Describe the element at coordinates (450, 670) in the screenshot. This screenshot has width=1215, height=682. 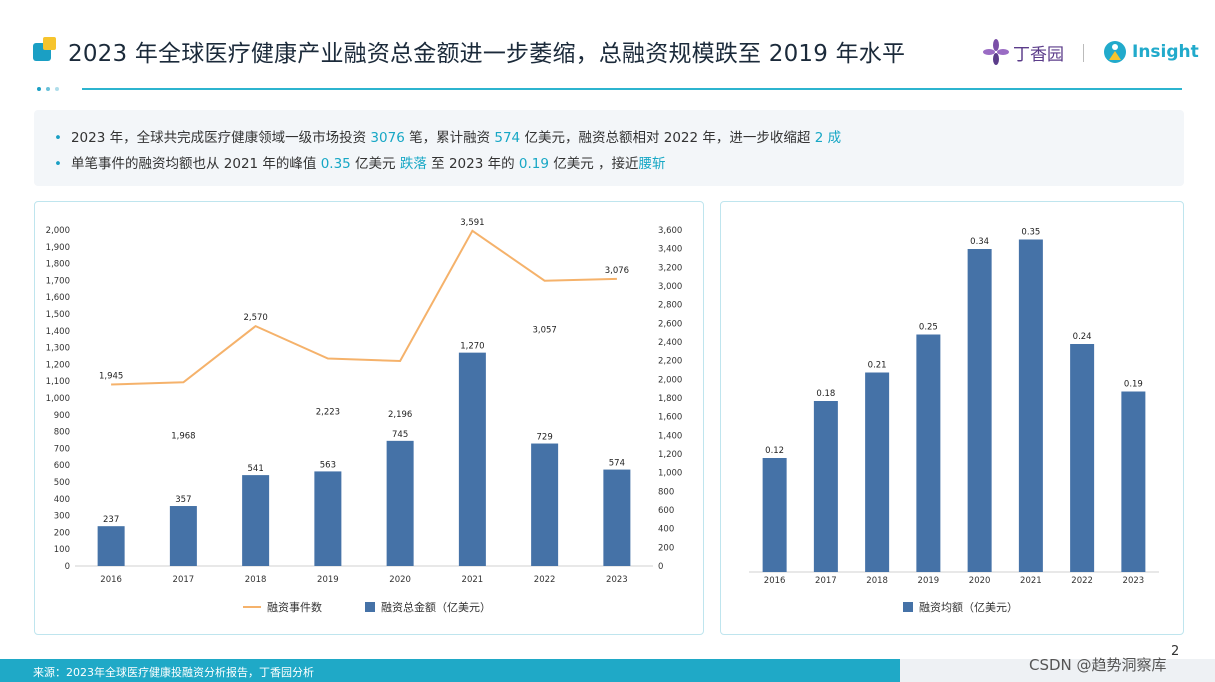
I see `footer-bar: 来源：2023年全球医疗健康投融资分析报告，丁香园分析` at that location.